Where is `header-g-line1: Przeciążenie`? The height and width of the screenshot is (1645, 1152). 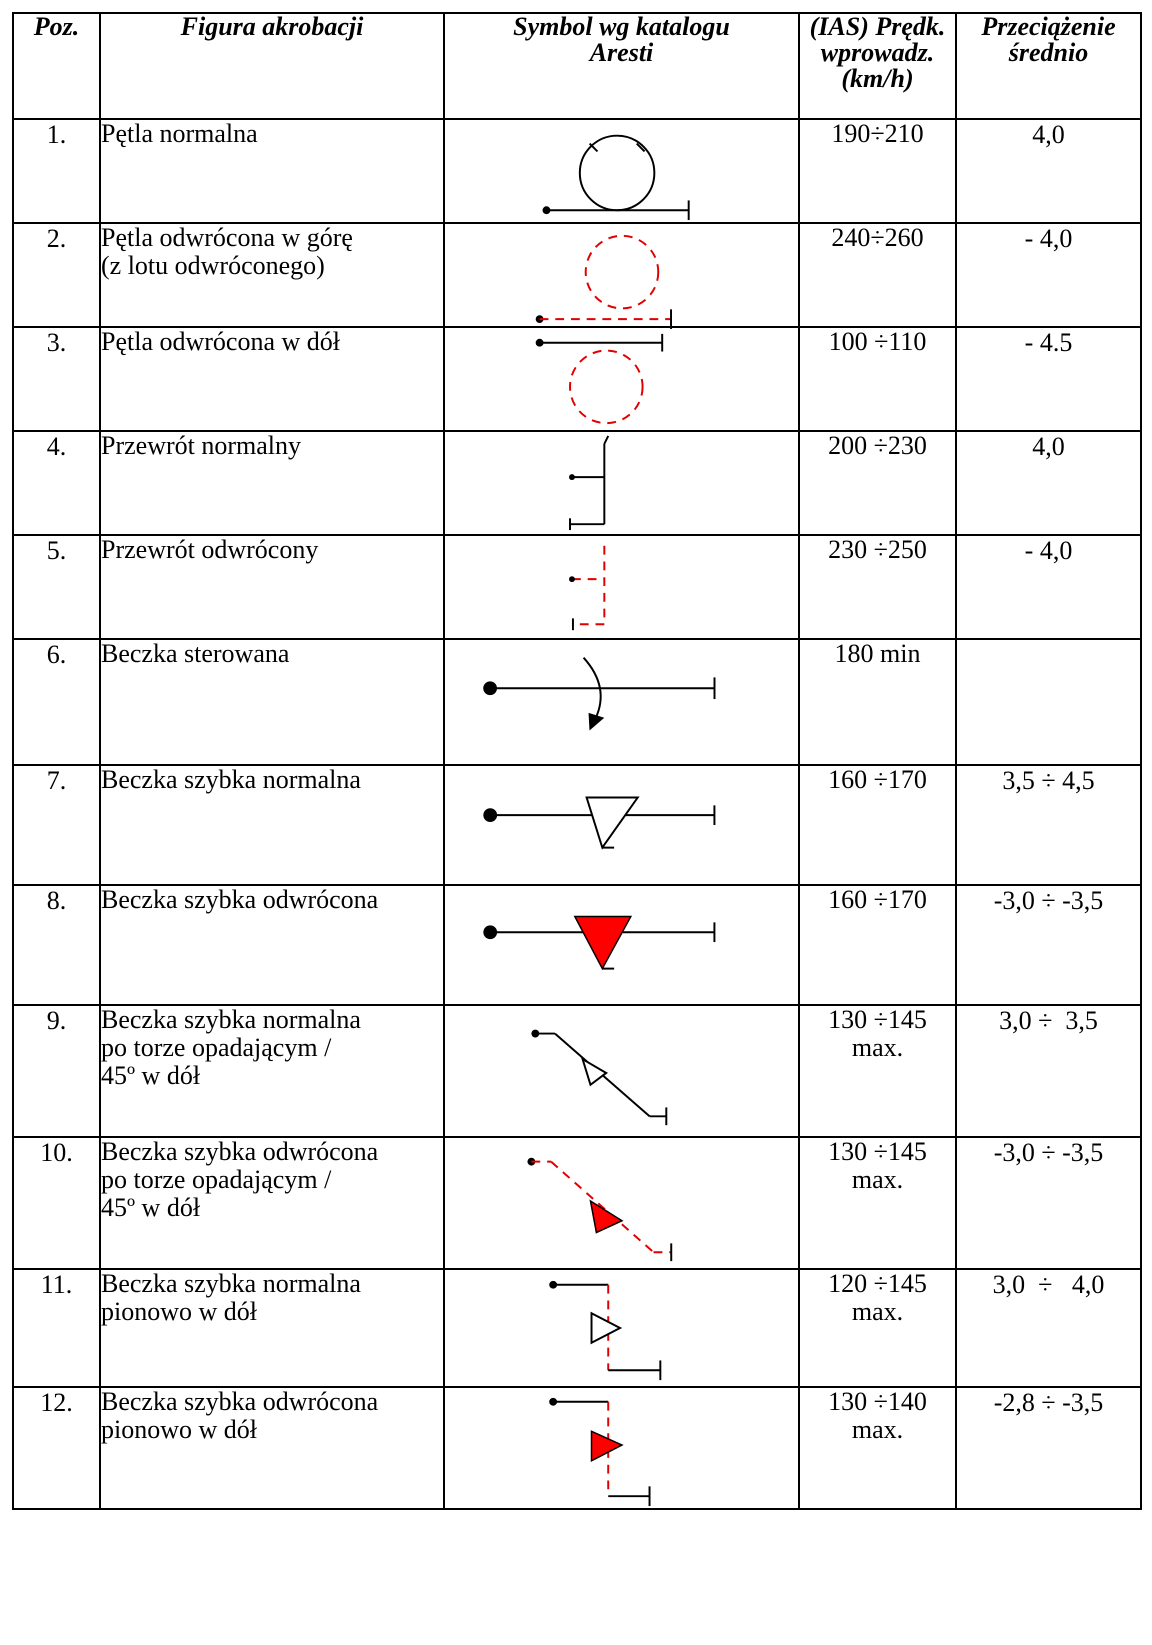
header-g-line1: Przeciążenie is located at coordinates (1048, 26).